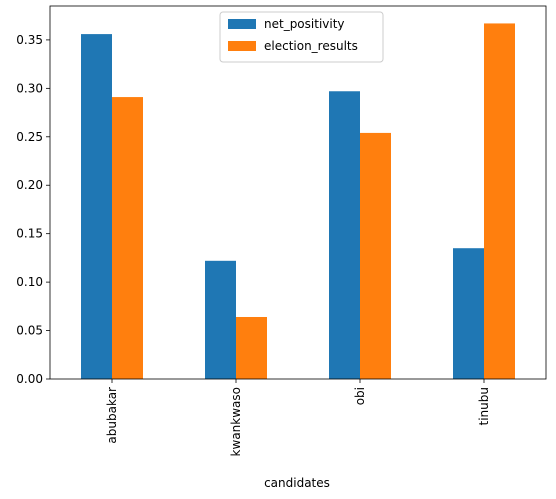 The width and height of the screenshot is (556, 499). Describe the element at coordinates (304, 24) in the screenshot. I see `legend-label-net-positivity: net_positivity` at that location.